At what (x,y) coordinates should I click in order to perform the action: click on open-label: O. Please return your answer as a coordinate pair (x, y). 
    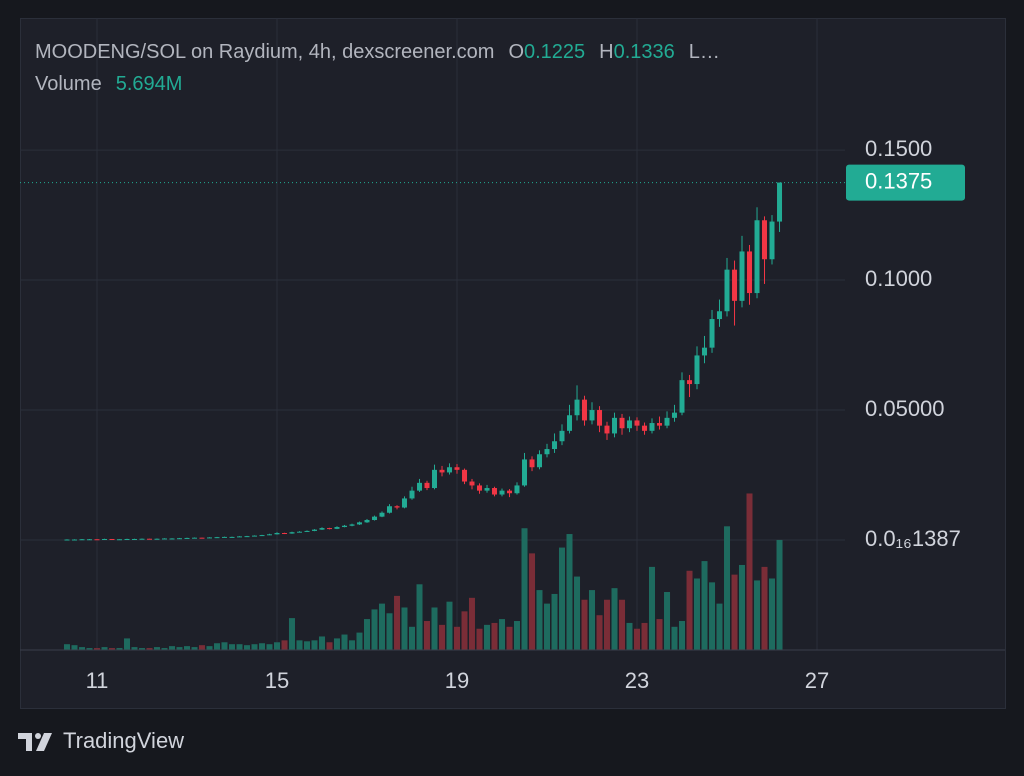
    Looking at the image, I should click on (516, 52).